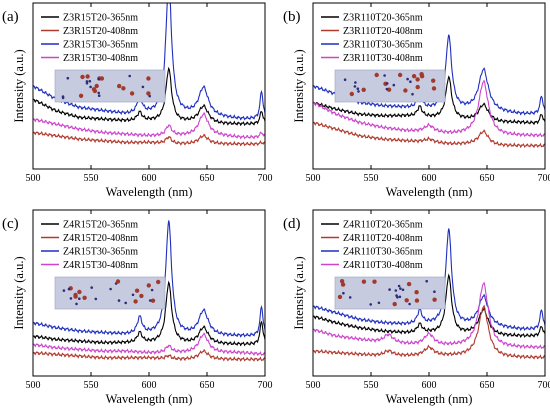 This screenshot has height=411, width=550. I want to click on legend-entry: Z3R15T20-365nm, so click(100, 18).